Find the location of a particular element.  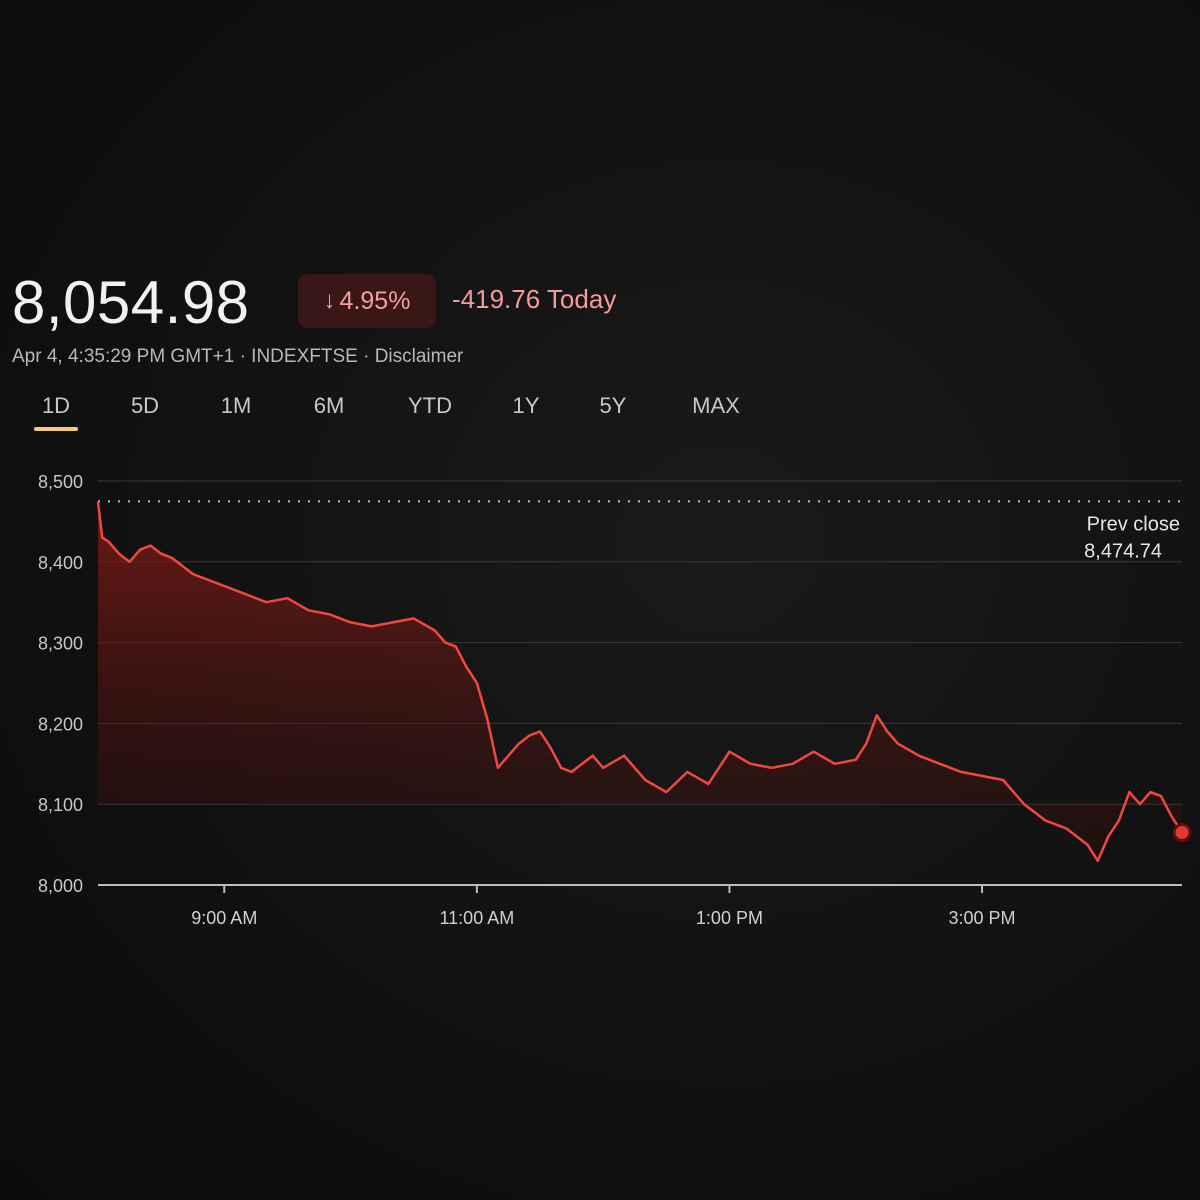

x-tick-label: 1:00 PM is located at coordinates (729, 918).